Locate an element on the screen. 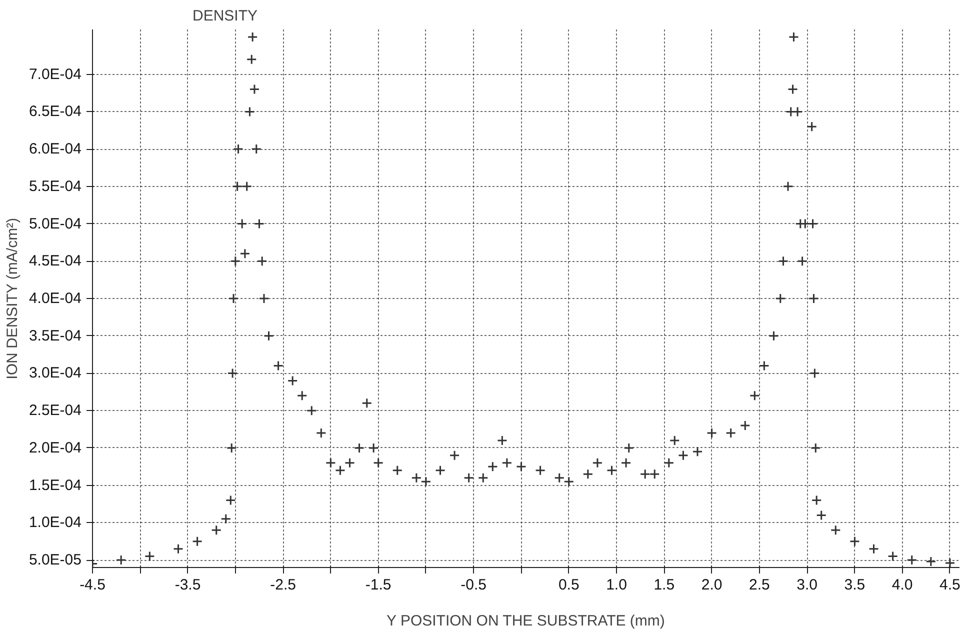  x-tick-label: 1.0 is located at coordinates (616, 585).